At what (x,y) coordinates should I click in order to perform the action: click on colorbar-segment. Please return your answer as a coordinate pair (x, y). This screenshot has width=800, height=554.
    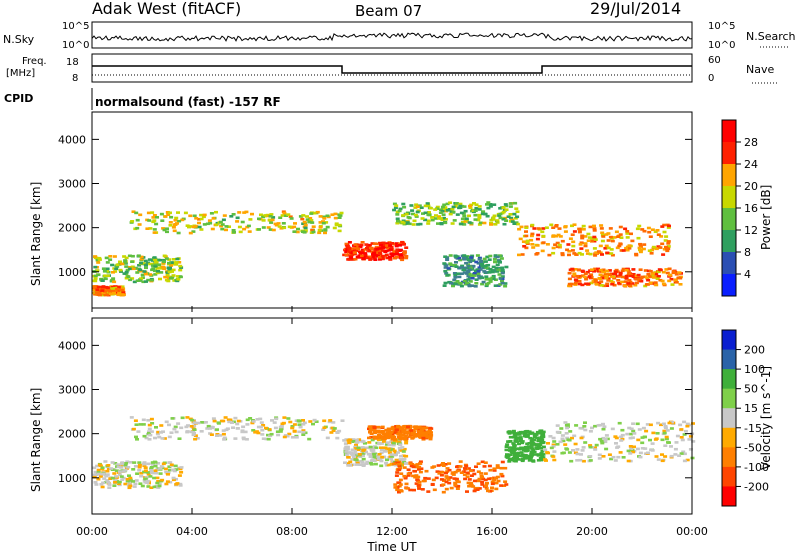
    Looking at the image, I should click on (729, 496).